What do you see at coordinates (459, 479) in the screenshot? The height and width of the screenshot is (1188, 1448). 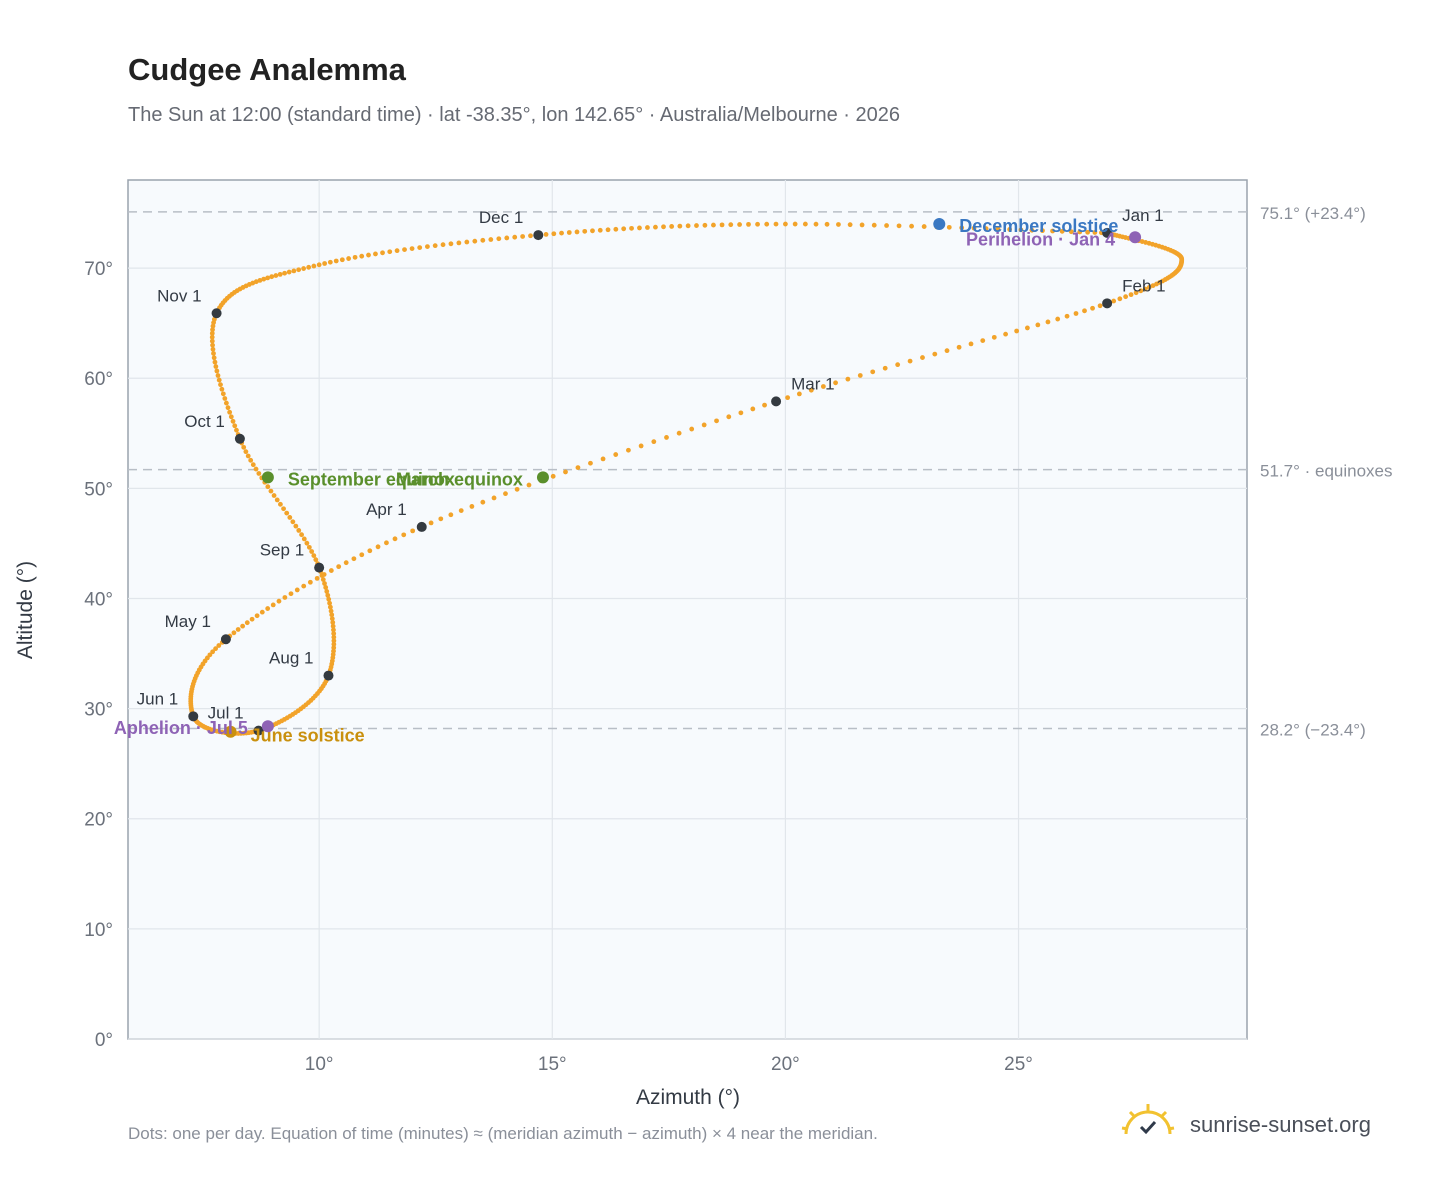 I see `event-label: March equinox` at bounding box center [459, 479].